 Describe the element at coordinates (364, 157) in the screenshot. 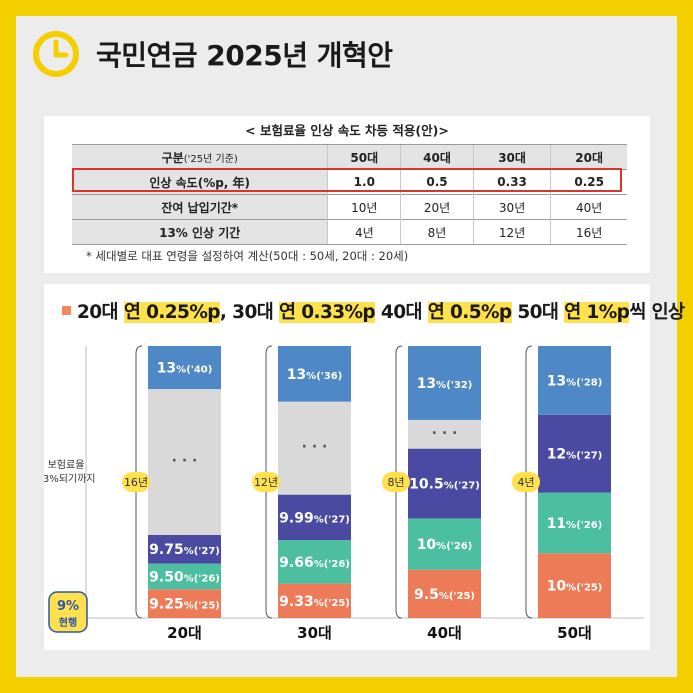

I see `table-header-cell: 50대` at that location.